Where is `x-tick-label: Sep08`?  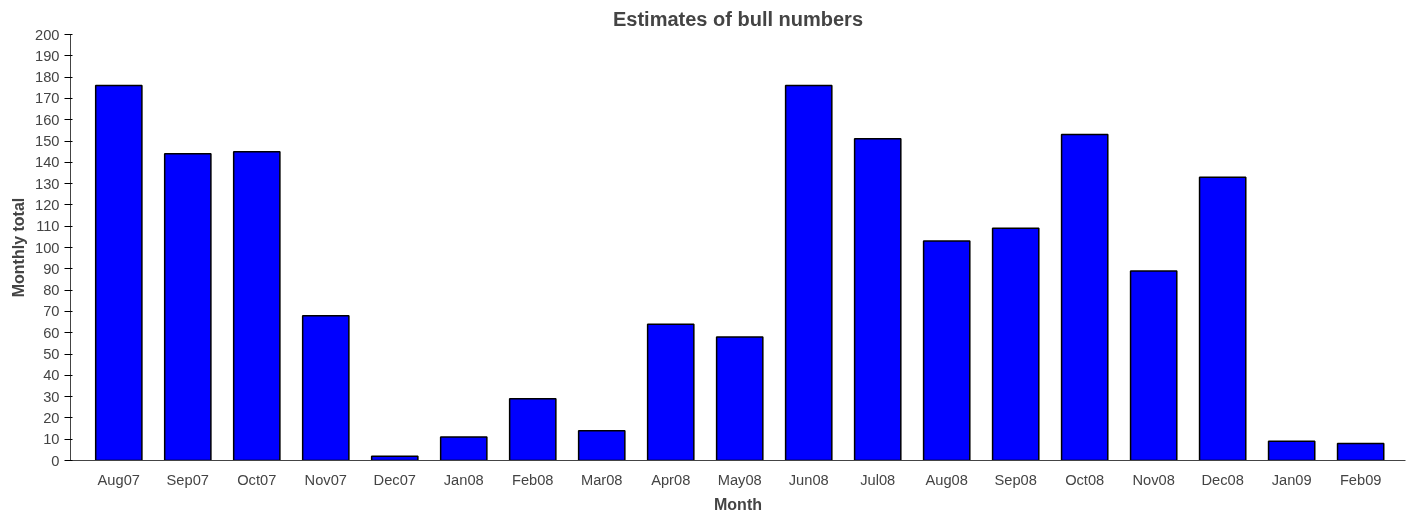
x-tick-label: Sep08 is located at coordinates (1015, 479).